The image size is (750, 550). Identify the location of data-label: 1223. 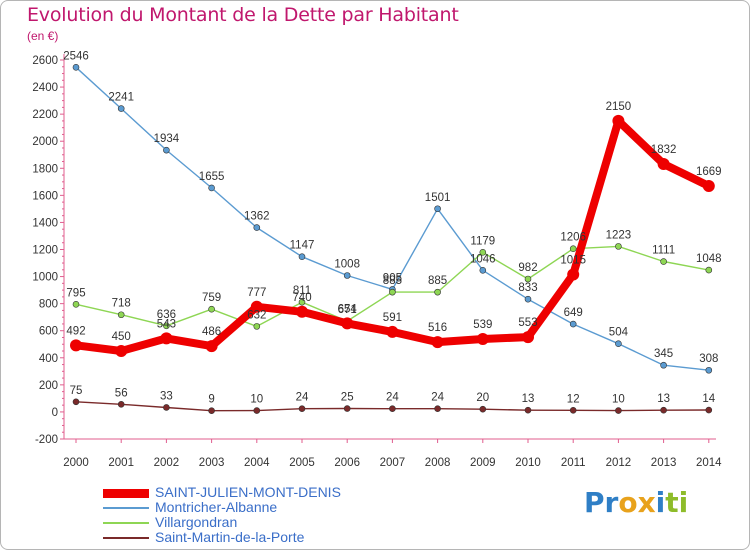
(619, 235).